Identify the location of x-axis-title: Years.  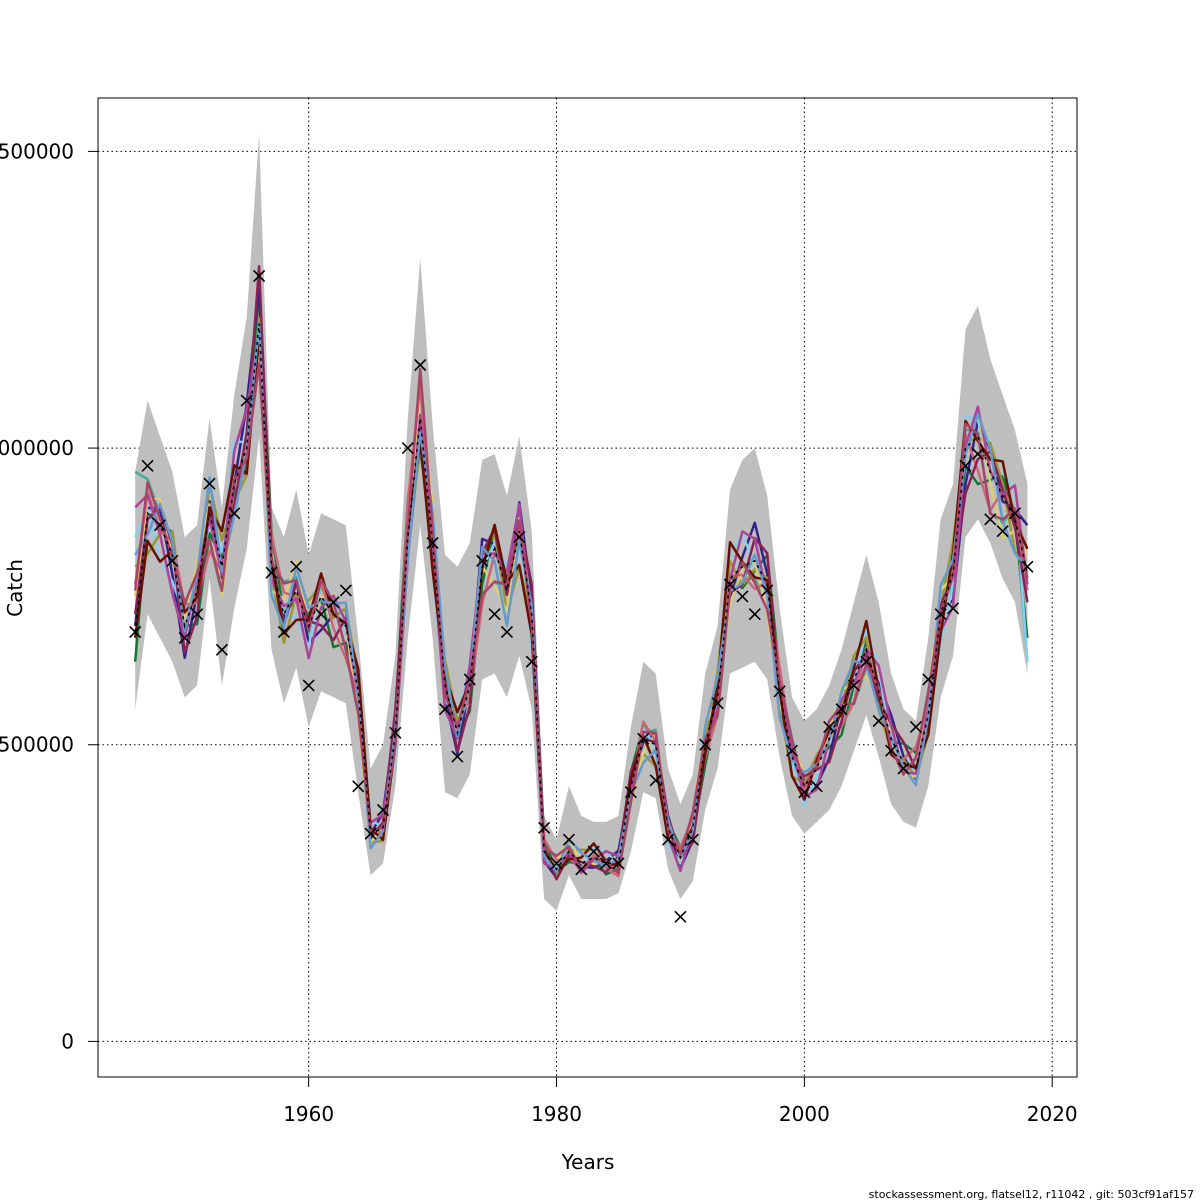
(588, 1162).